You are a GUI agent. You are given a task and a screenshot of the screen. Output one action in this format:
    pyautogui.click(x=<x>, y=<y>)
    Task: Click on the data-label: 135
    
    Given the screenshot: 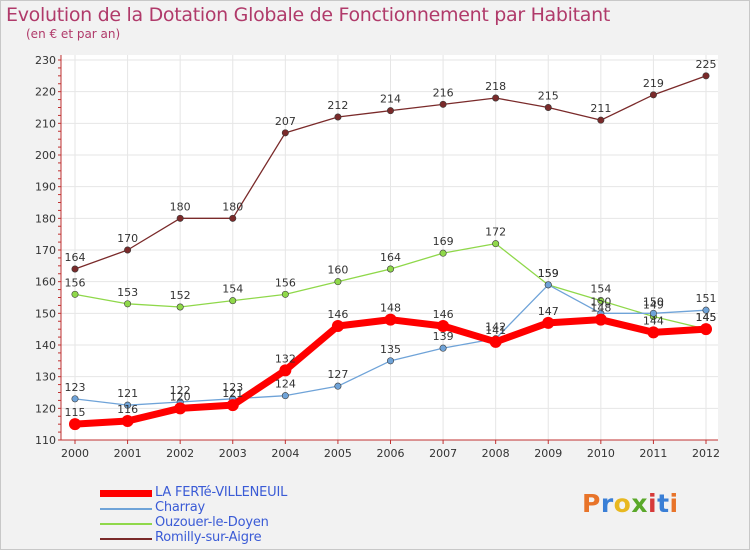 What is the action you would take?
    pyautogui.click(x=390, y=349)
    